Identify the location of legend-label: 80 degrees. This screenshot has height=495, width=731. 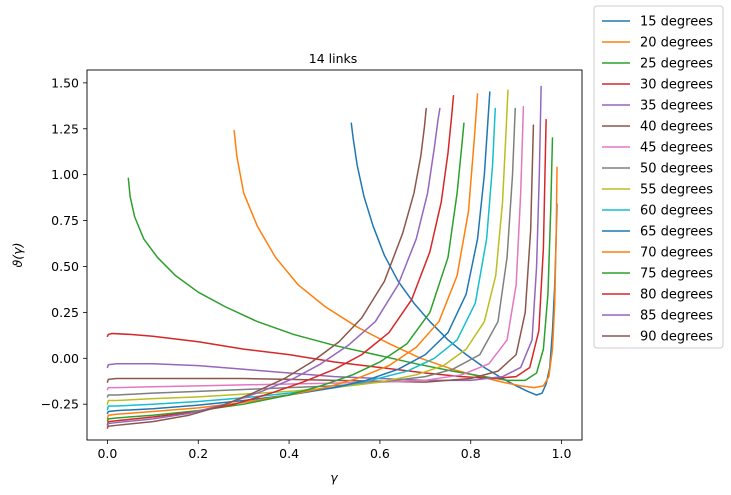
(676, 295).